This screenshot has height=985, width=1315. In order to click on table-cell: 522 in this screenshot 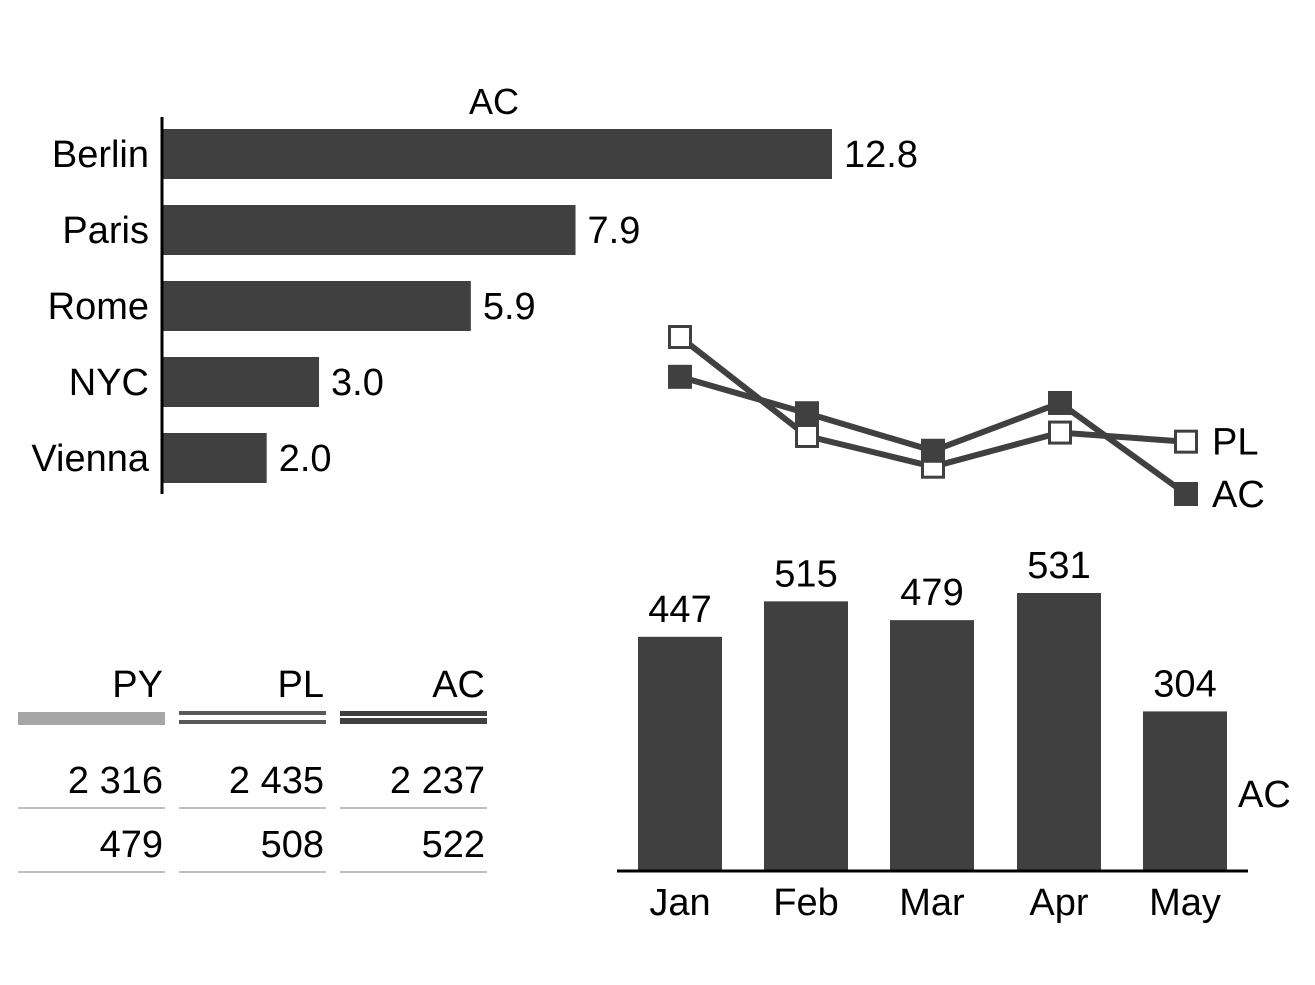, I will do `click(453, 845)`.